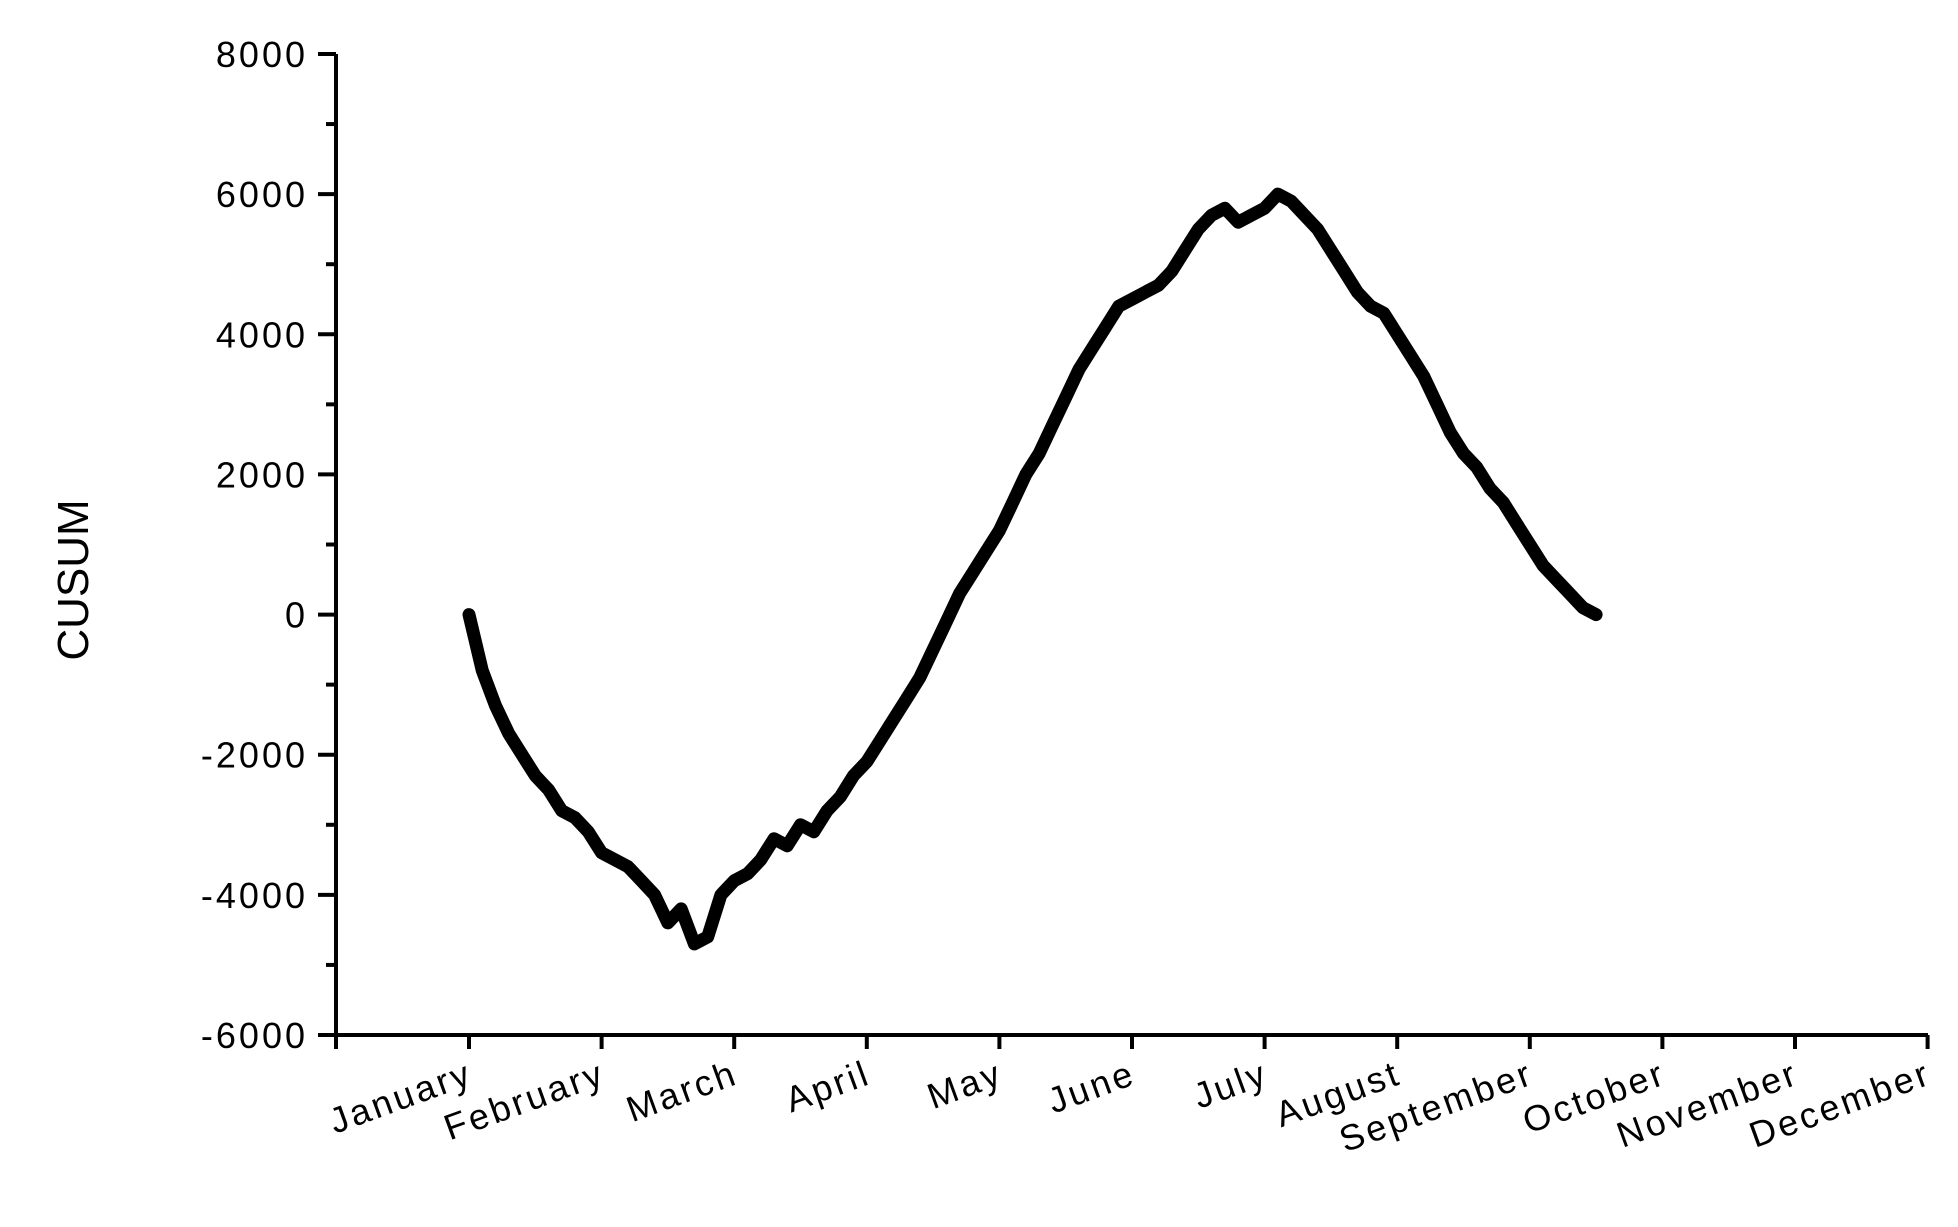  What do you see at coordinates (1230, 1084) in the screenshot?
I see `x-tick-label-july: July` at bounding box center [1230, 1084].